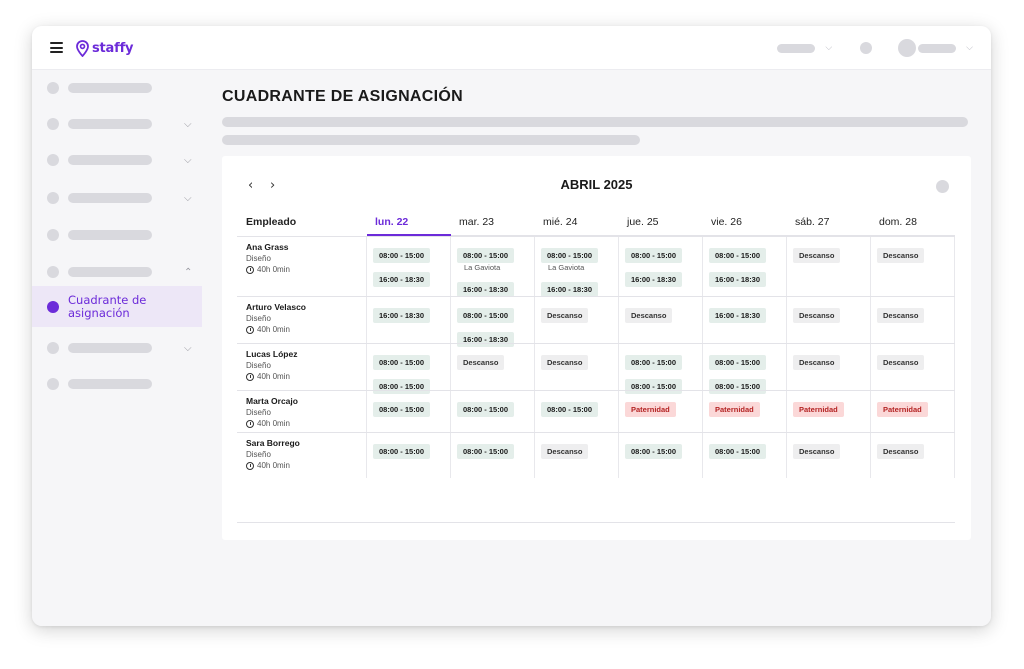  What do you see at coordinates (117, 306) in the screenshot?
I see `sidebar-item-cuadrante: Cuadrante de asignación` at bounding box center [117, 306].